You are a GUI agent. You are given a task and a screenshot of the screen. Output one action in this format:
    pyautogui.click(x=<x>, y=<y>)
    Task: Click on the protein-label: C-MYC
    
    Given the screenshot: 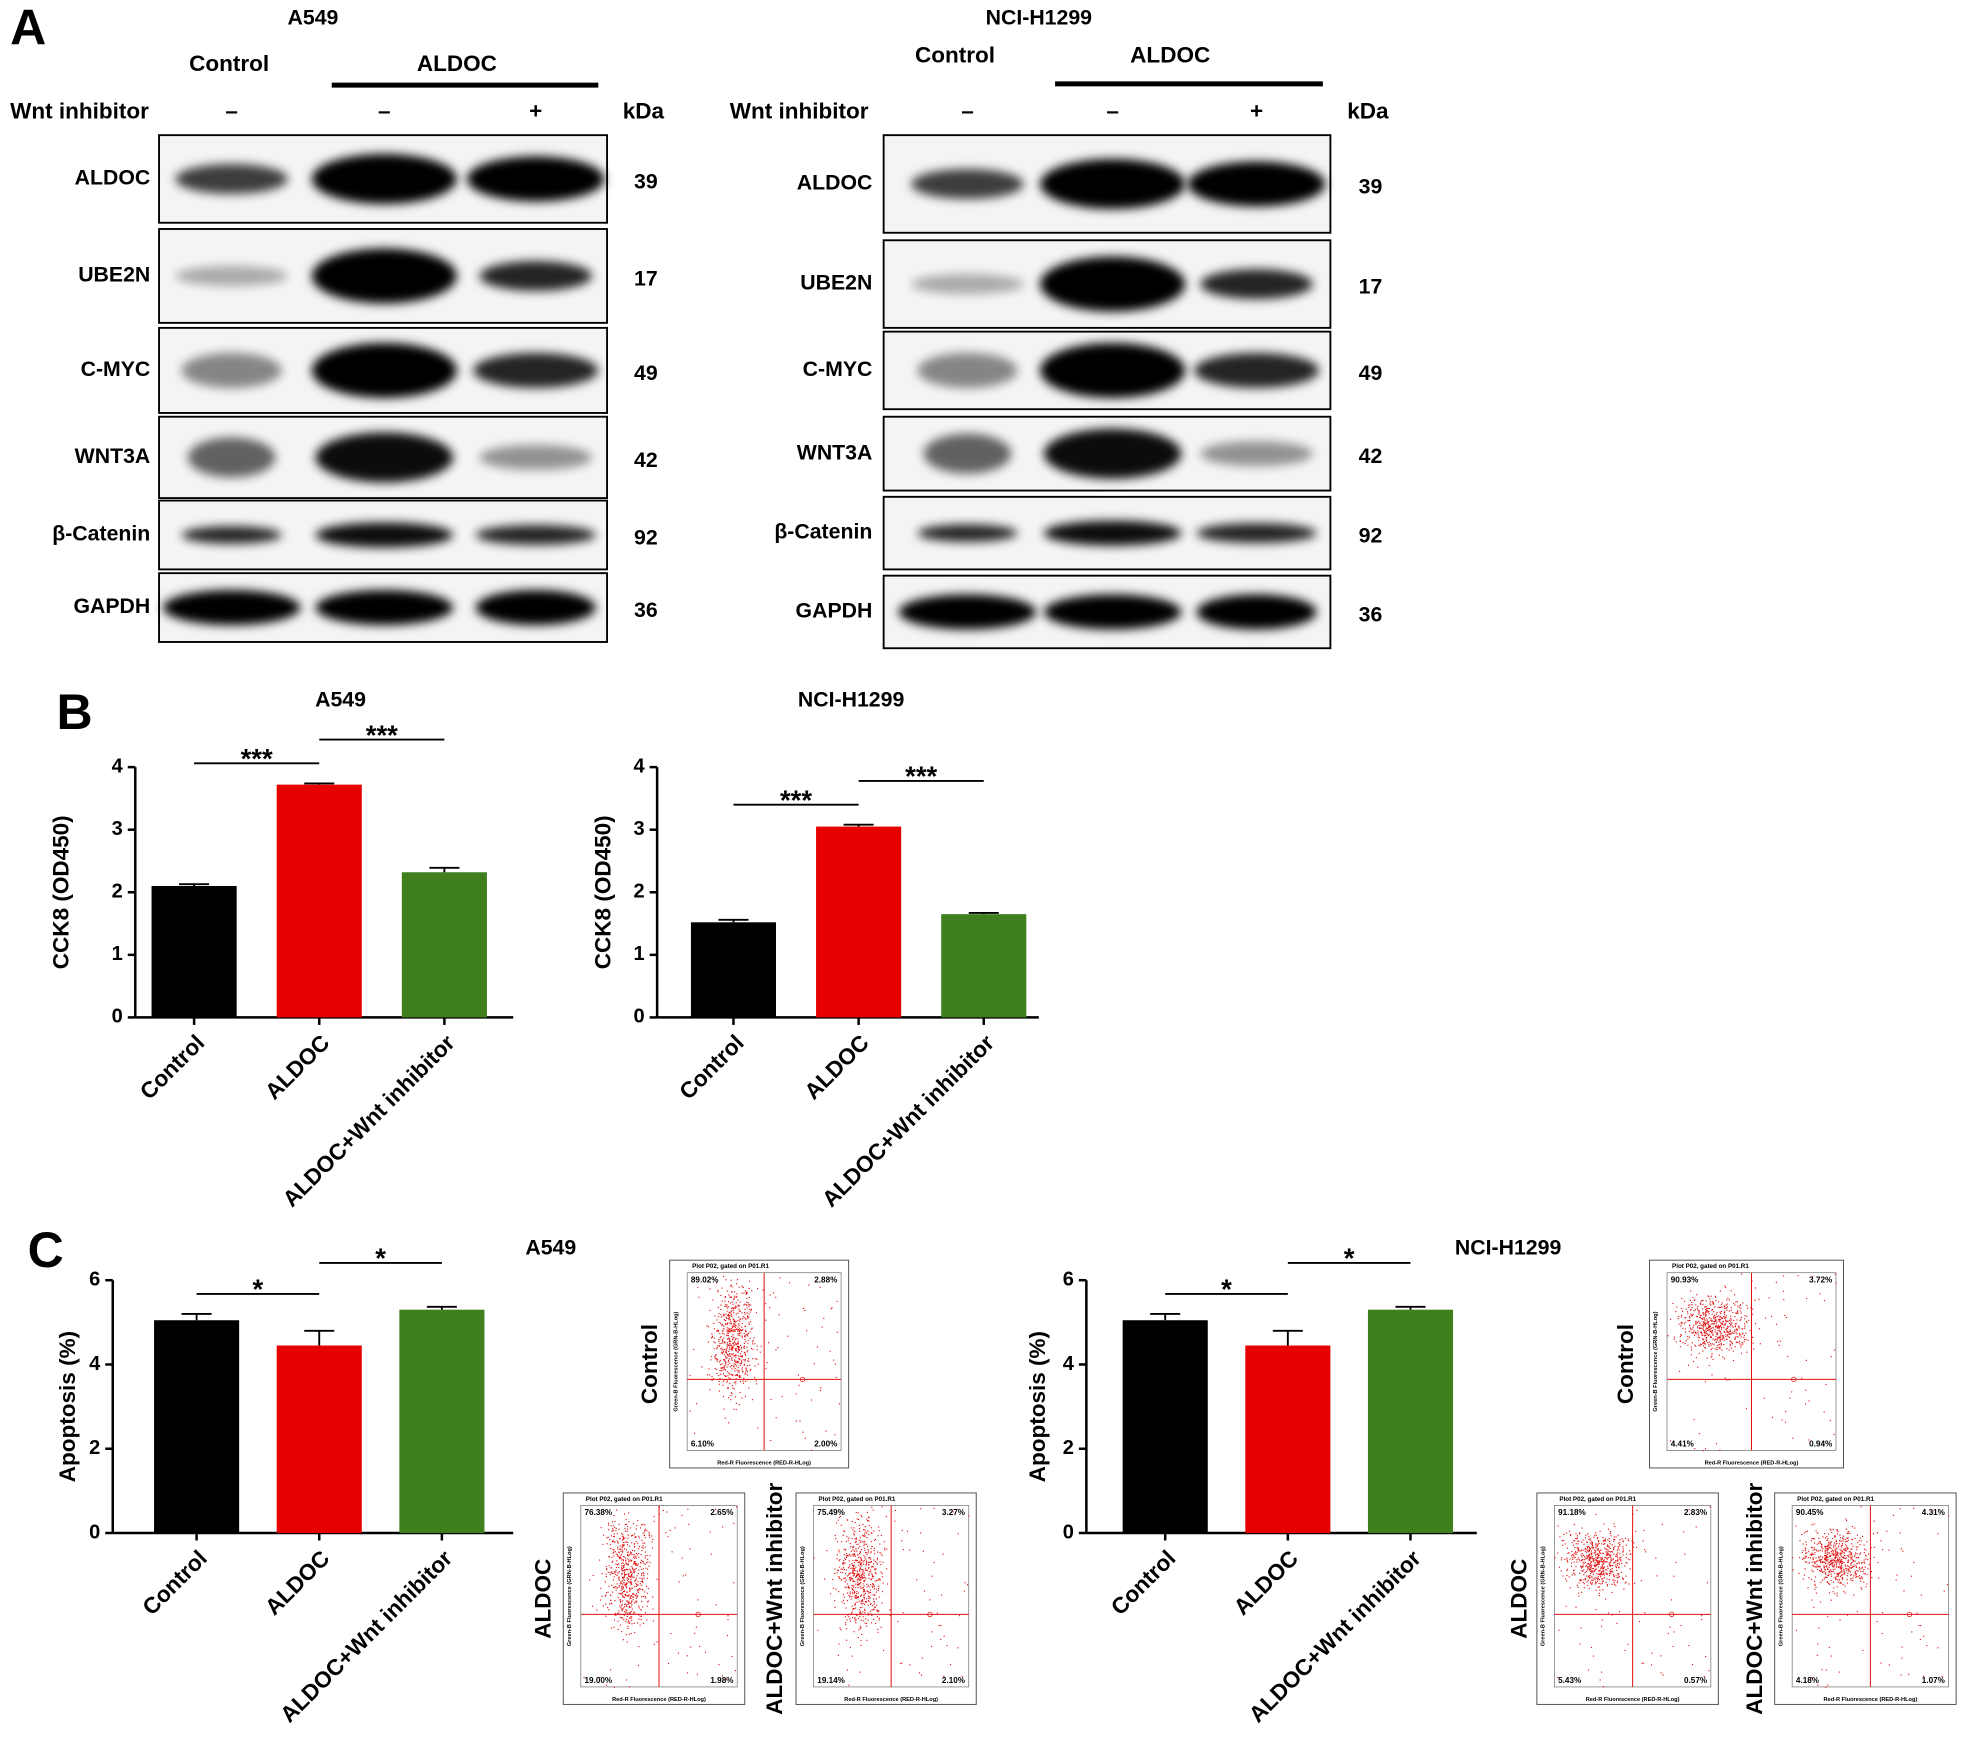 What is the action you would take?
    pyautogui.click(x=838, y=369)
    